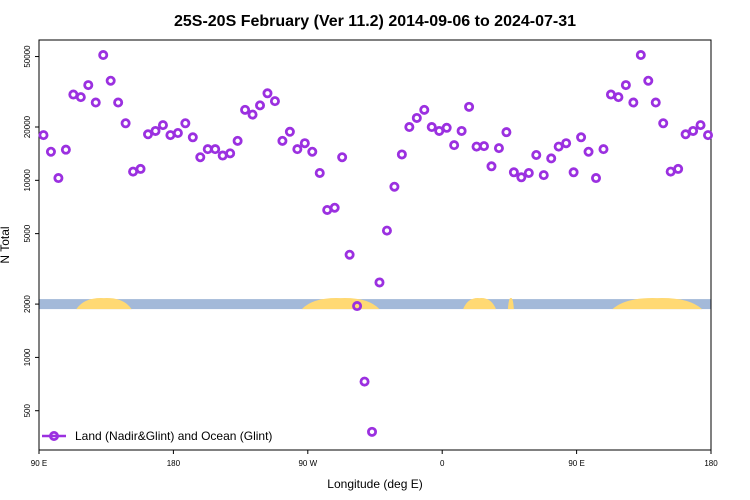  I want to click on world-map-band, so click(375, 304).